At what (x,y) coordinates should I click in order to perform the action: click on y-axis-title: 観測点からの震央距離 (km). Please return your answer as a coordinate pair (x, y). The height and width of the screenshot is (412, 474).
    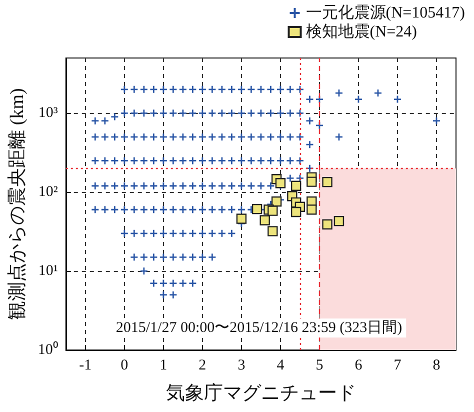
    Looking at the image, I should click on (17, 204).